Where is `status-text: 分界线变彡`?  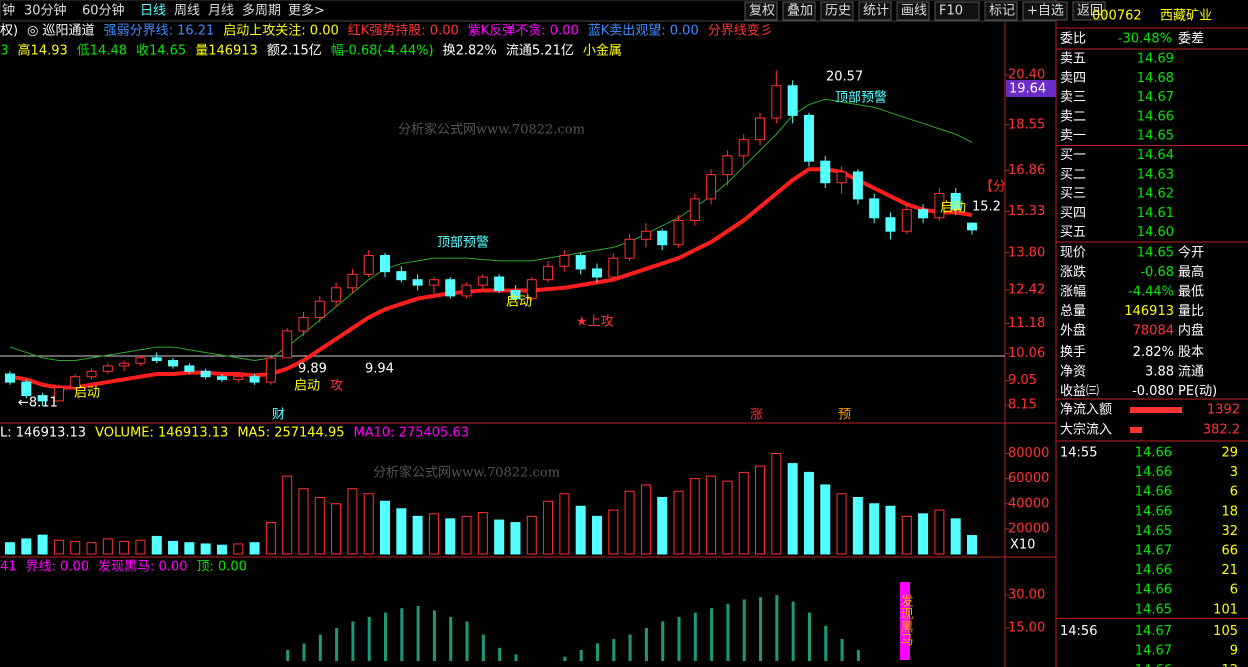
status-text: 分界线变彡 is located at coordinates (740, 31).